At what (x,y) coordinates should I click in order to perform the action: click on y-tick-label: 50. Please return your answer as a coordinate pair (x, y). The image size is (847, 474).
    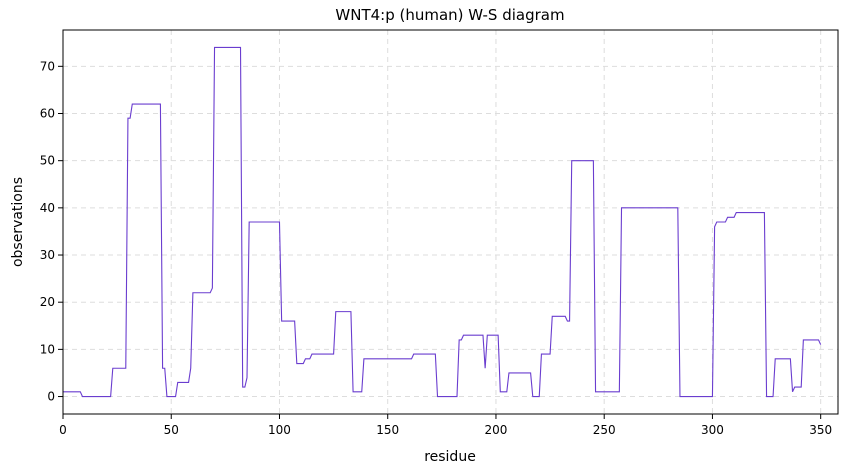
    Looking at the image, I should click on (47, 161).